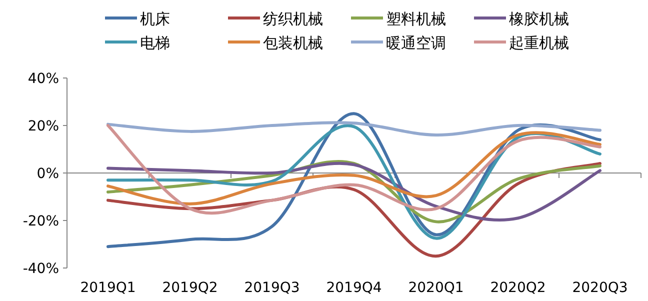 The image size is (648, 301). What do you see at coordinates (436, 288) in the screenshot?
I see `x-tick-label: 2020Q1` at bounding box center [436, 288].